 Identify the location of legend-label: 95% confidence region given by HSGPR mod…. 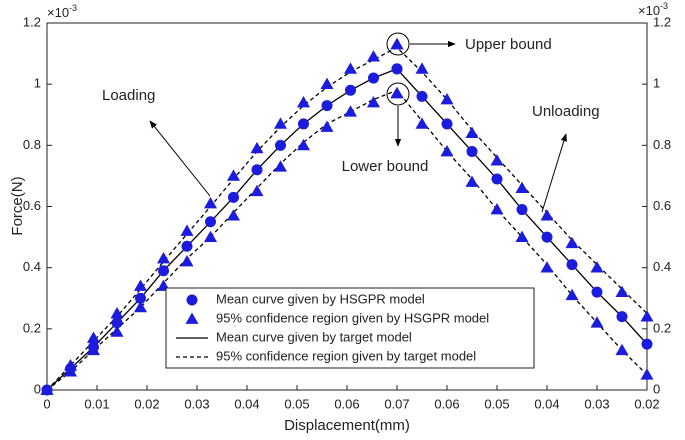
(352, 317).